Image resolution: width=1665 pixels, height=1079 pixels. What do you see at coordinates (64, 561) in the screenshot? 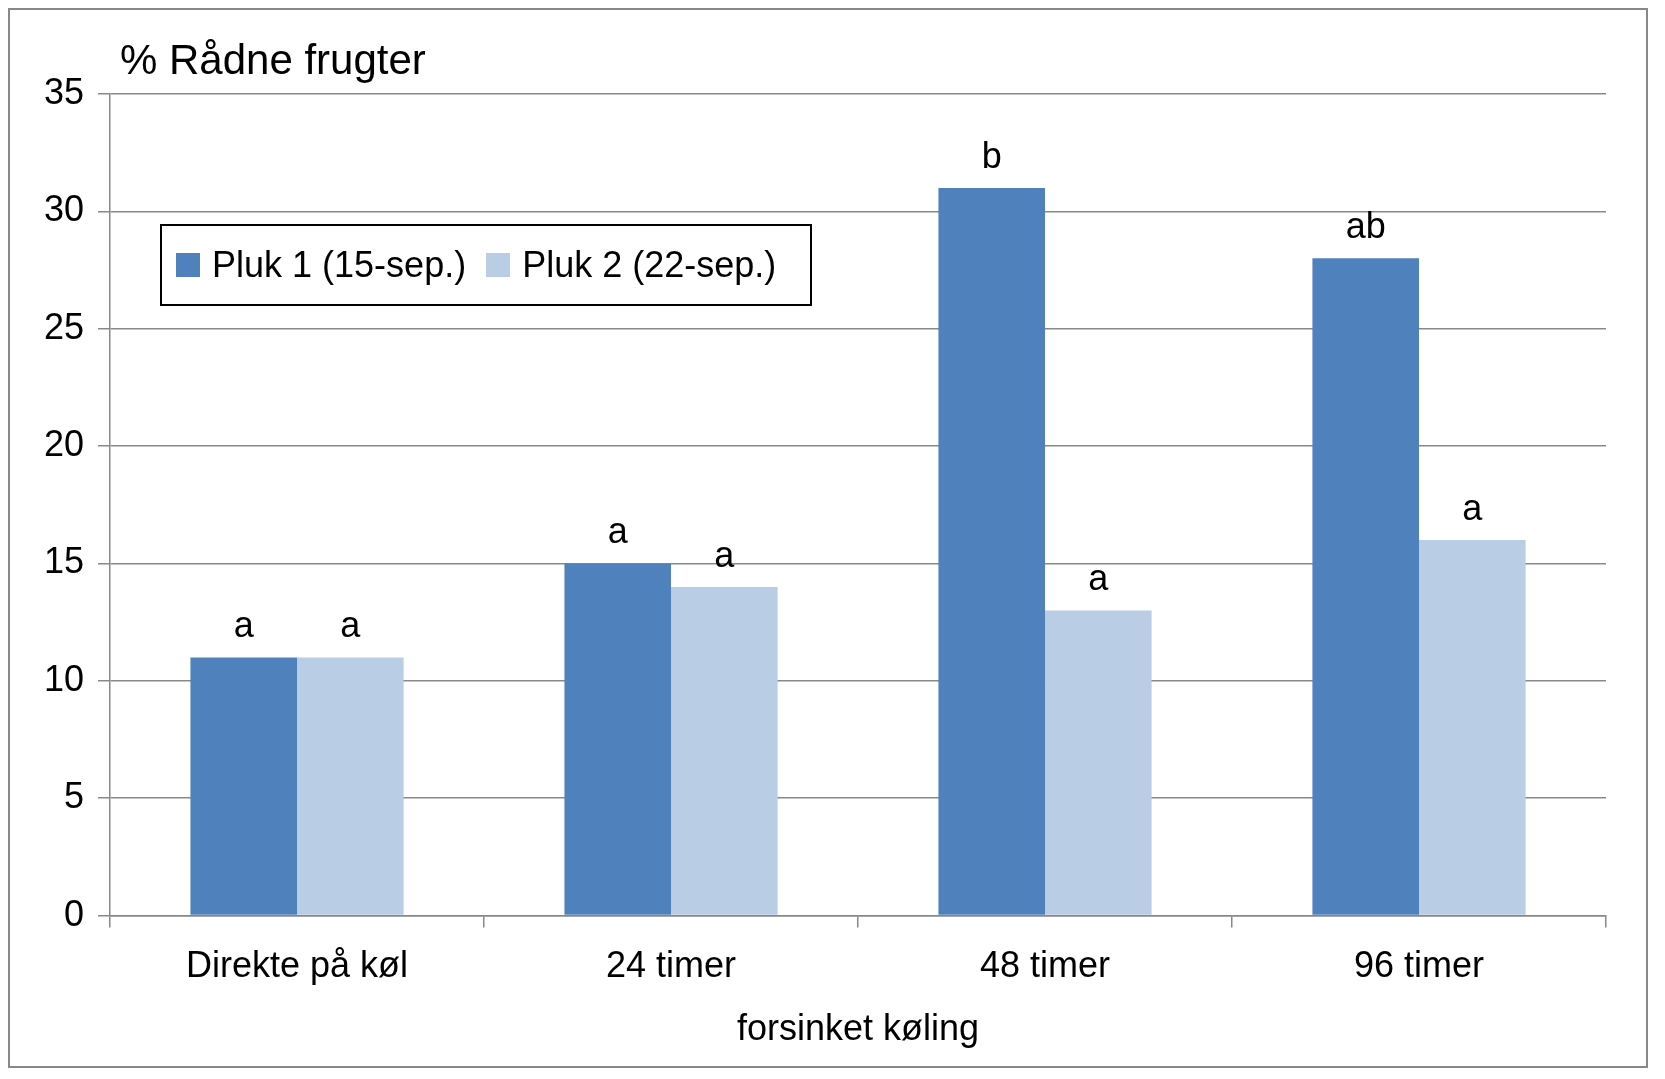
I see `y-tick-label: 15` at bounding box center [64, 561].